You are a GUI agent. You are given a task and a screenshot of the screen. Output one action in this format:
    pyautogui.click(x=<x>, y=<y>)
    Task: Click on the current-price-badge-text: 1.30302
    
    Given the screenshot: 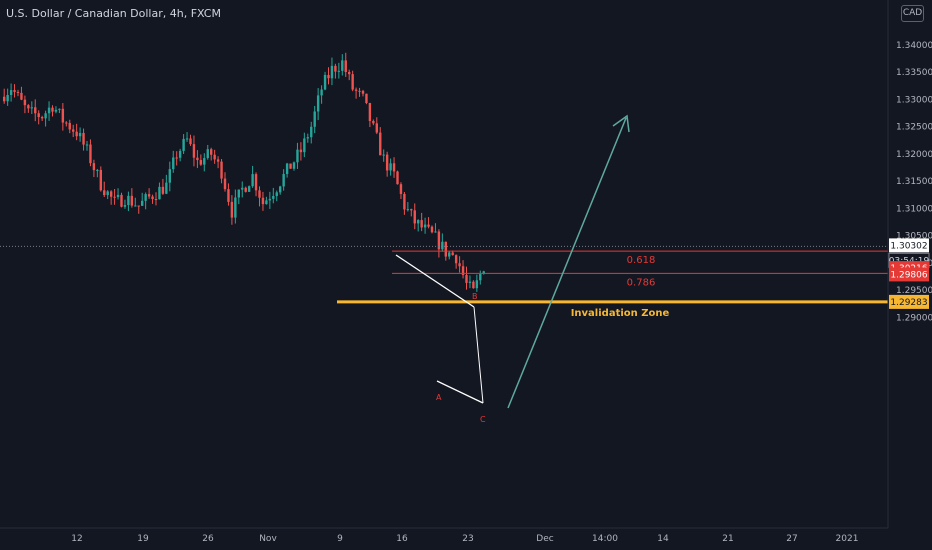 What is the action you would take?
    pyautogui.click(x=908, y=246)
    